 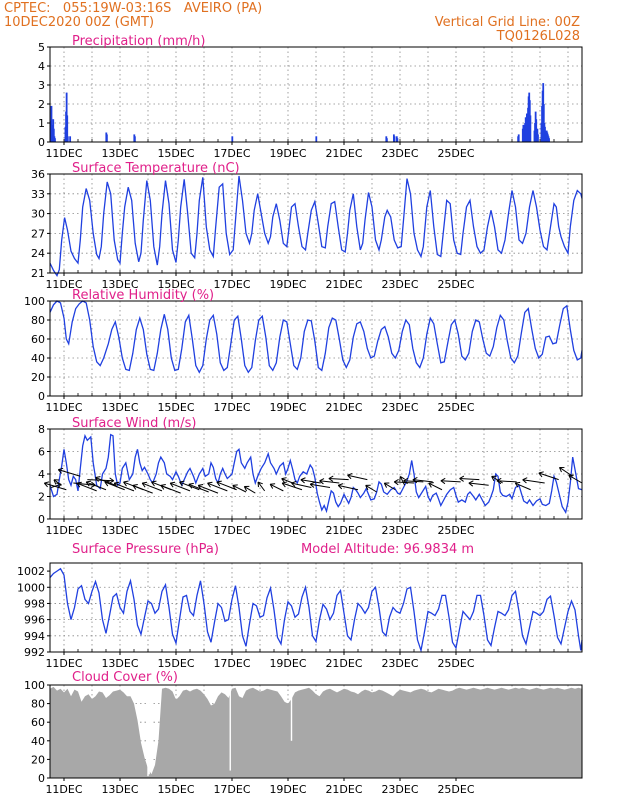 I want to click on ytick-label-precip: 2, so click(x=41, y=104).